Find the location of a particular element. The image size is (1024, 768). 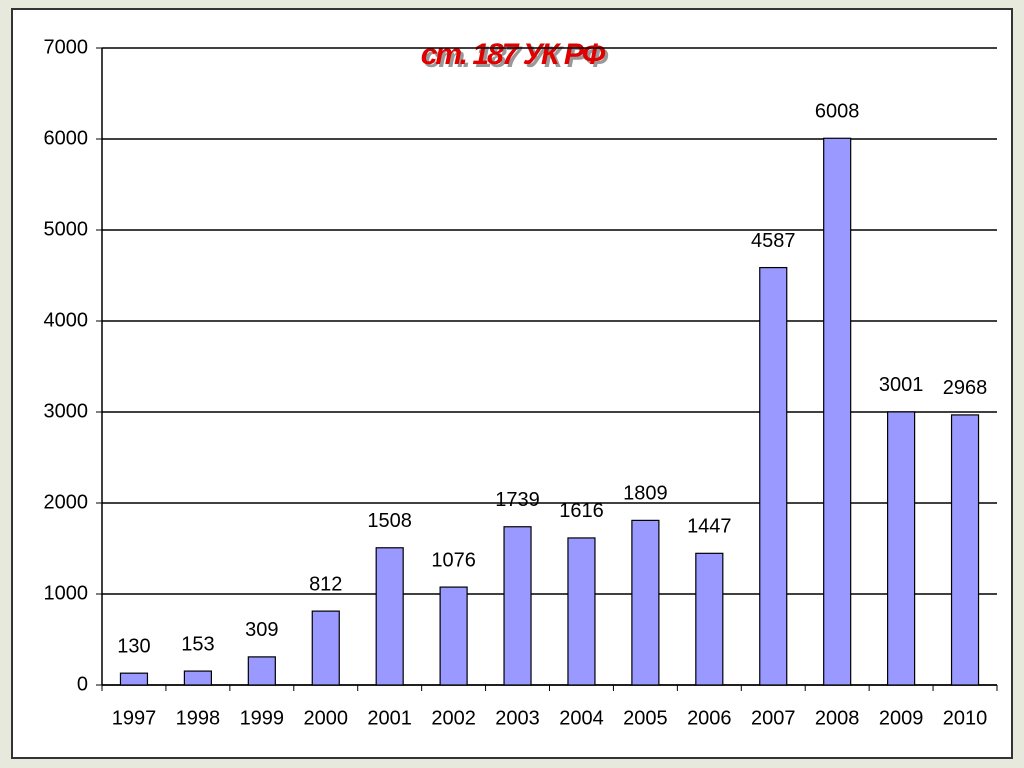

x-tick-label: 2002 is located at coordinates (453, 718).